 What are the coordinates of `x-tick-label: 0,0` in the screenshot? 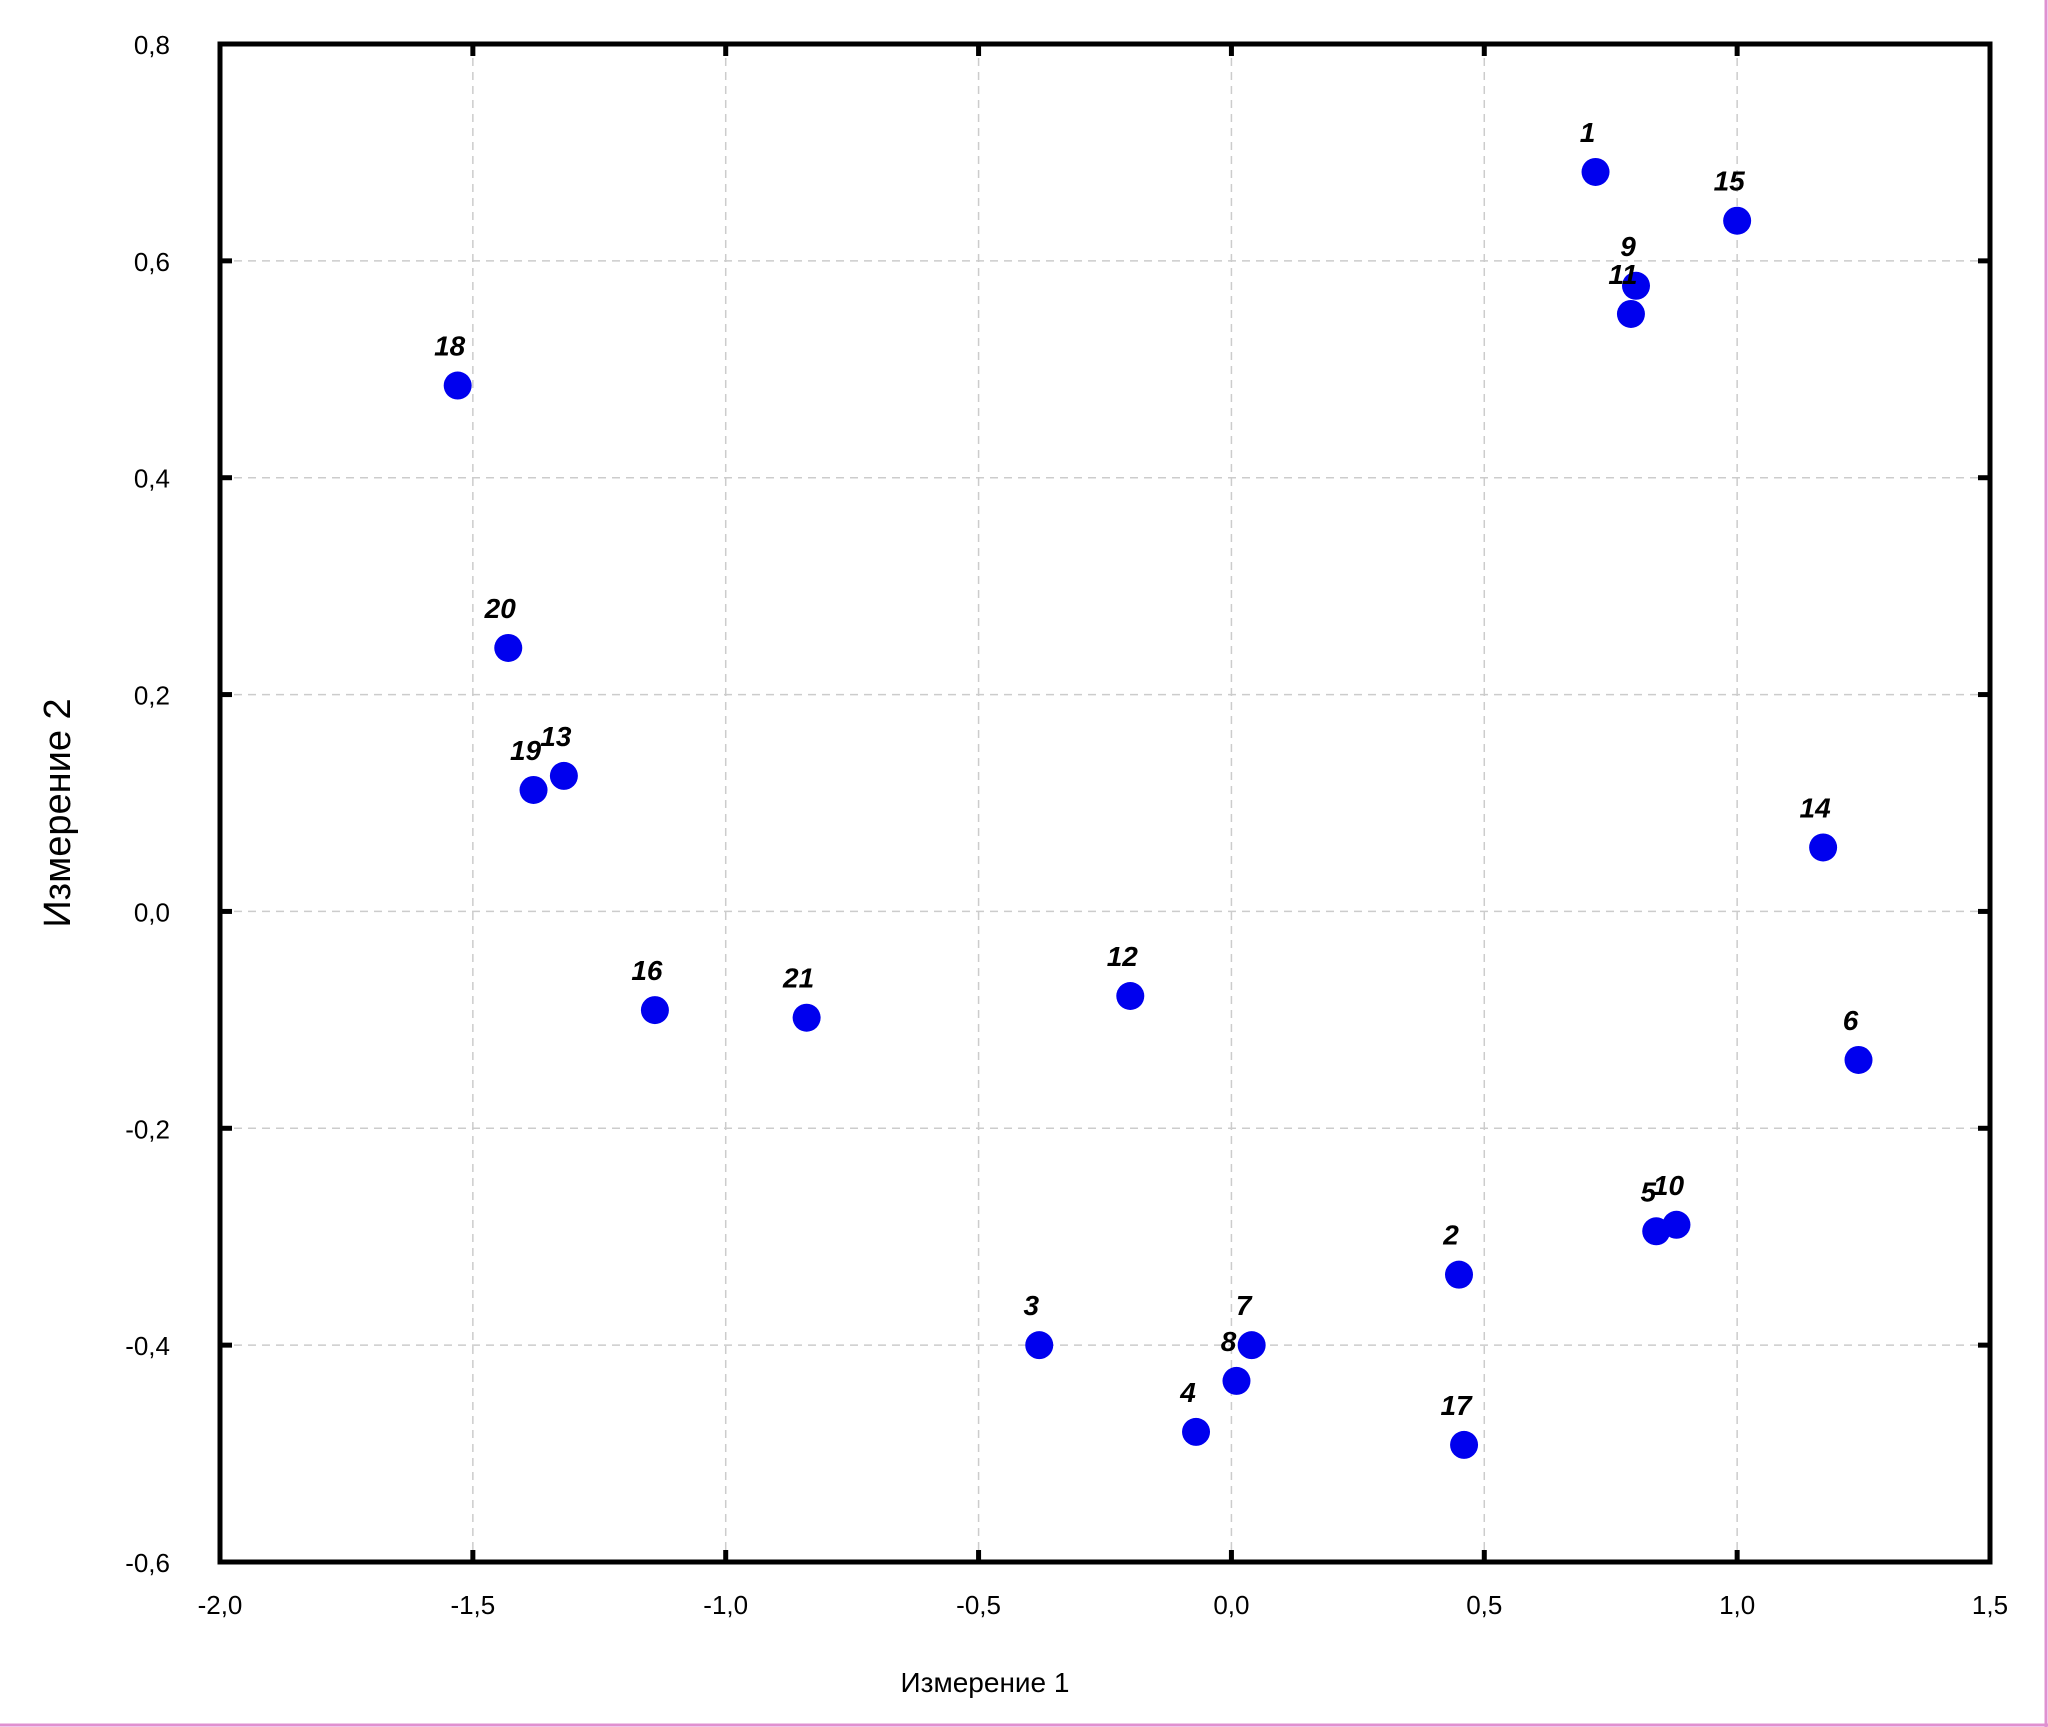 It's located at (1231, 1605).